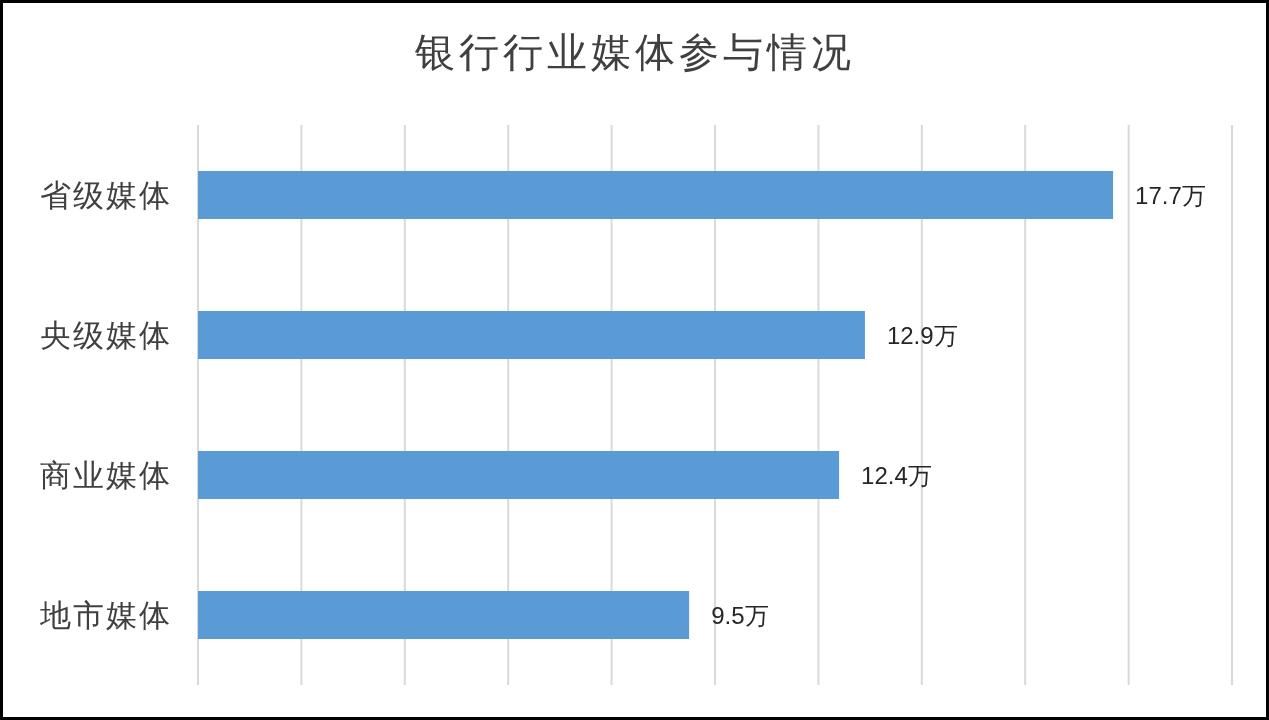 This screenshot has width=1269, height=720. Describe the element at coordinates (106, 475) in the screenshot. I see `y-tick-label: 商业媒体` at that location.